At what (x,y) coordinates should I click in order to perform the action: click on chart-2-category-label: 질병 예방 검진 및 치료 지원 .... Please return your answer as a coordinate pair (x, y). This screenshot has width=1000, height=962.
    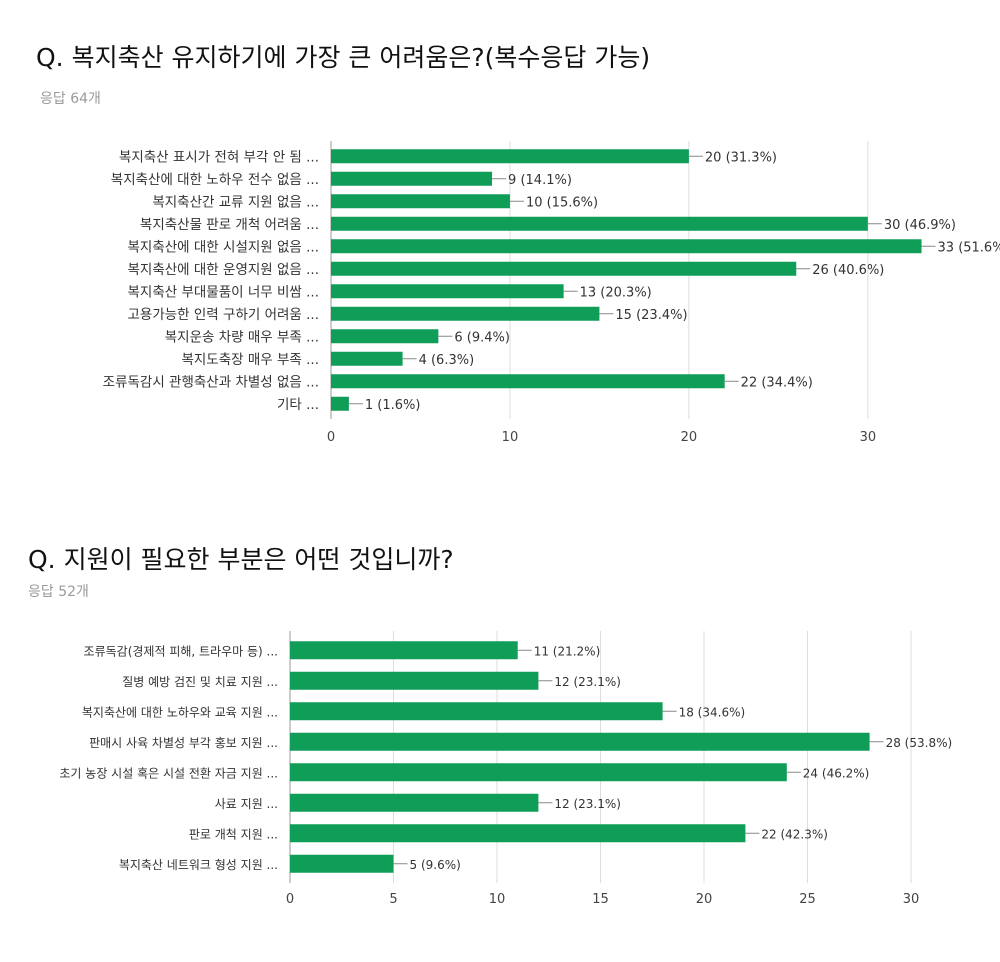
    Looking at the image, I should click on (200, 682).